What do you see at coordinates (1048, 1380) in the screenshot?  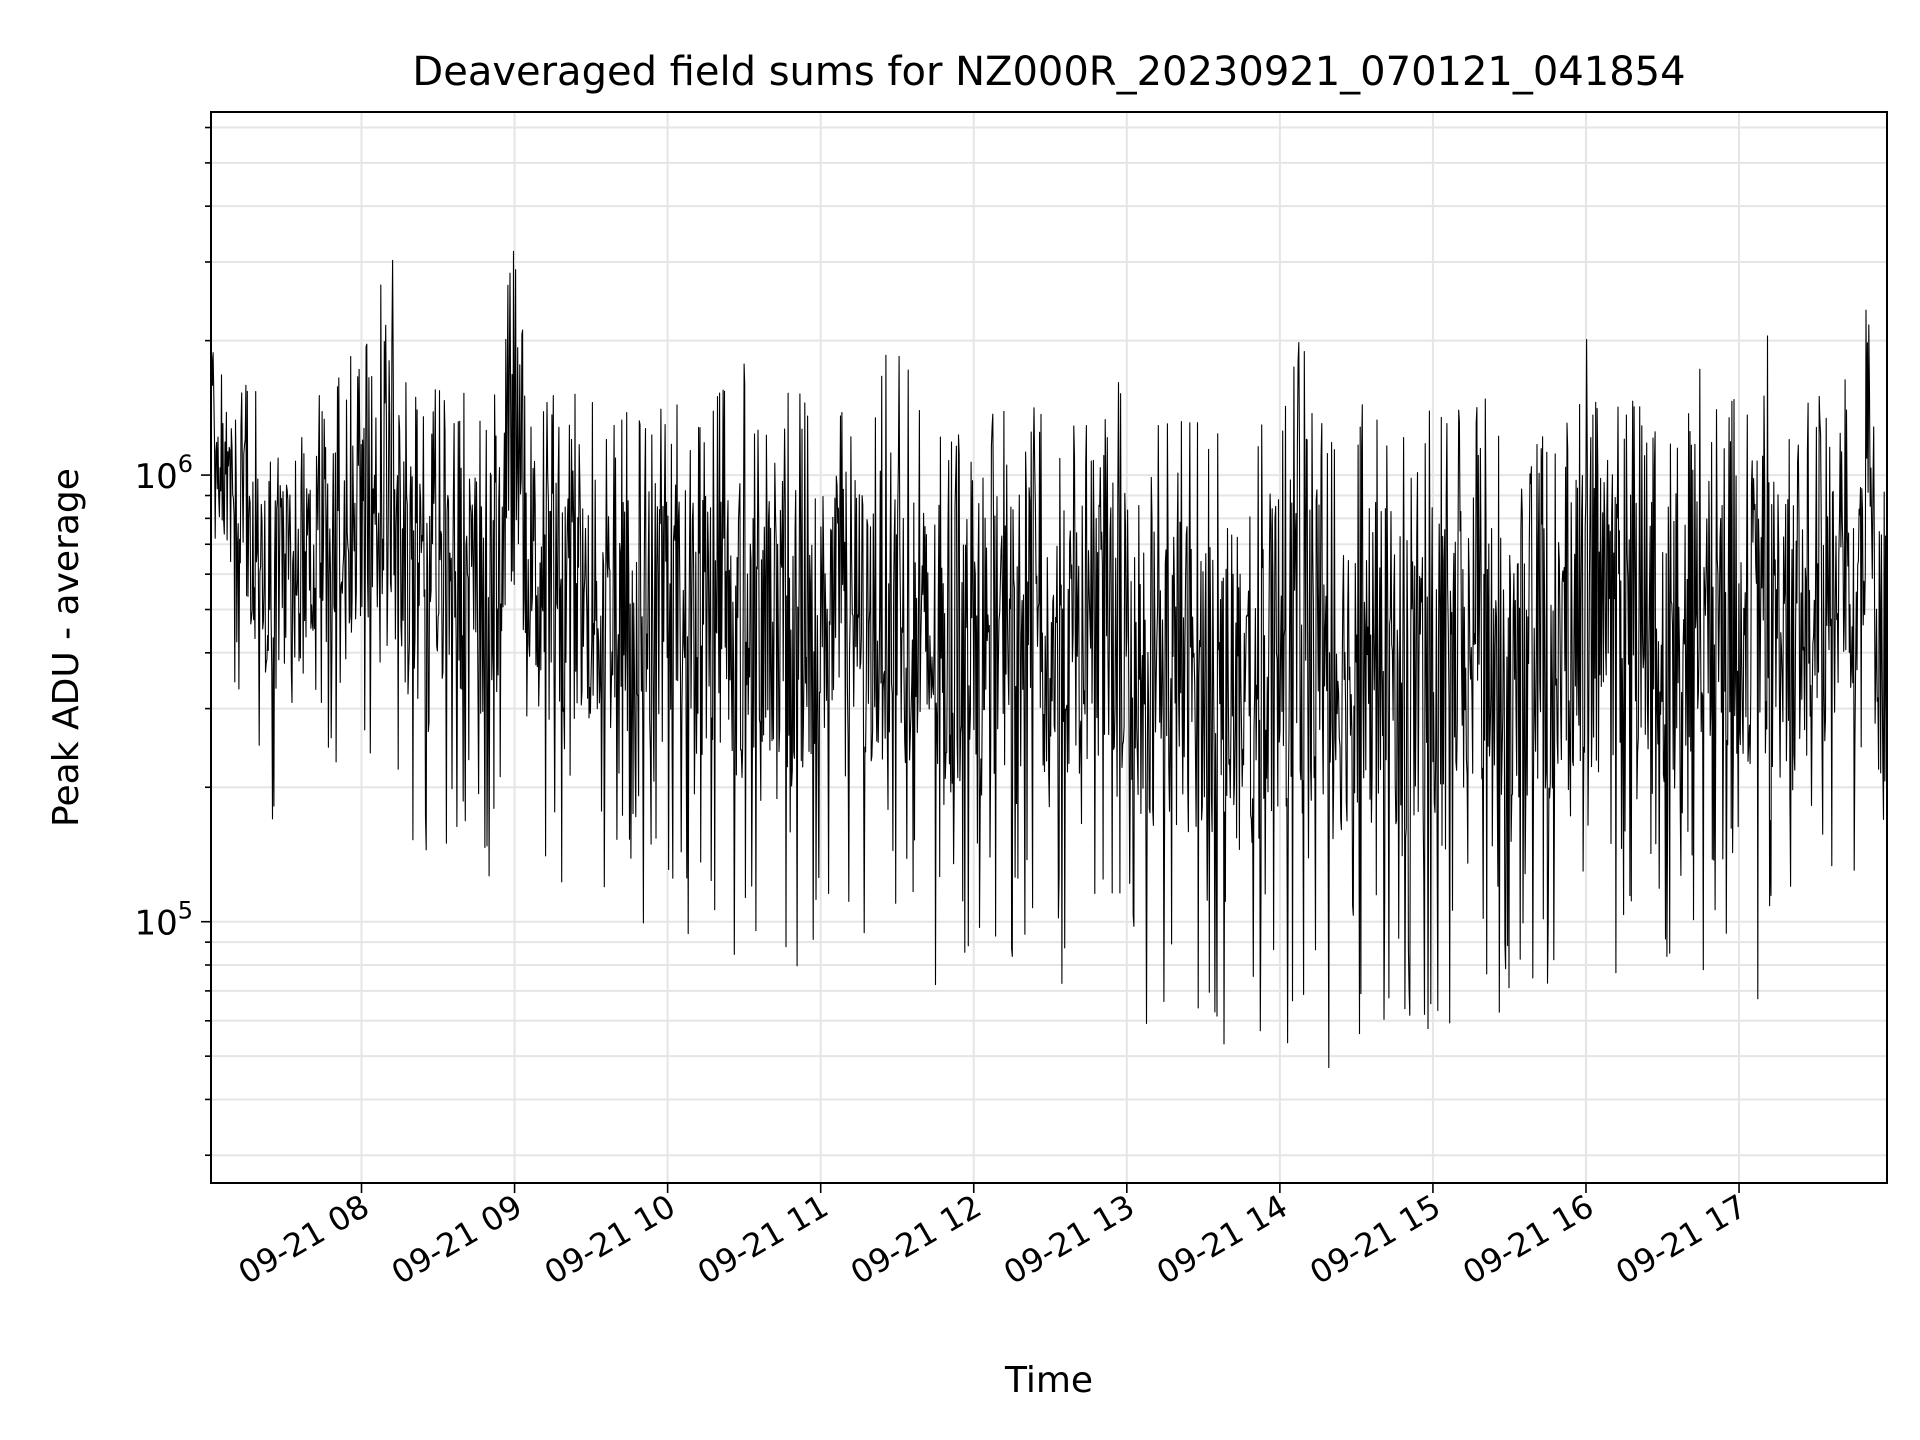 I see `x-axis-label: Time` at bounding box center [1048, 1380].